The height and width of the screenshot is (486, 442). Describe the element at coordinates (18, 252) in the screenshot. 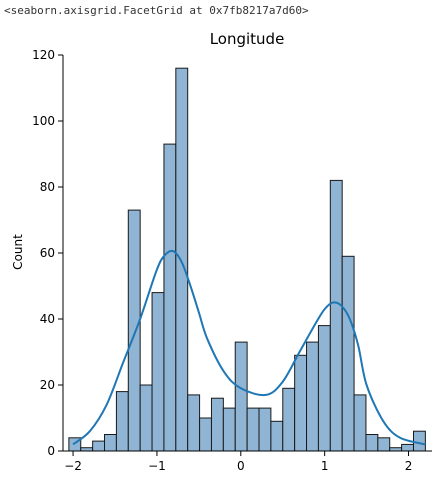

I see `y-axis-label: Count` at that location.